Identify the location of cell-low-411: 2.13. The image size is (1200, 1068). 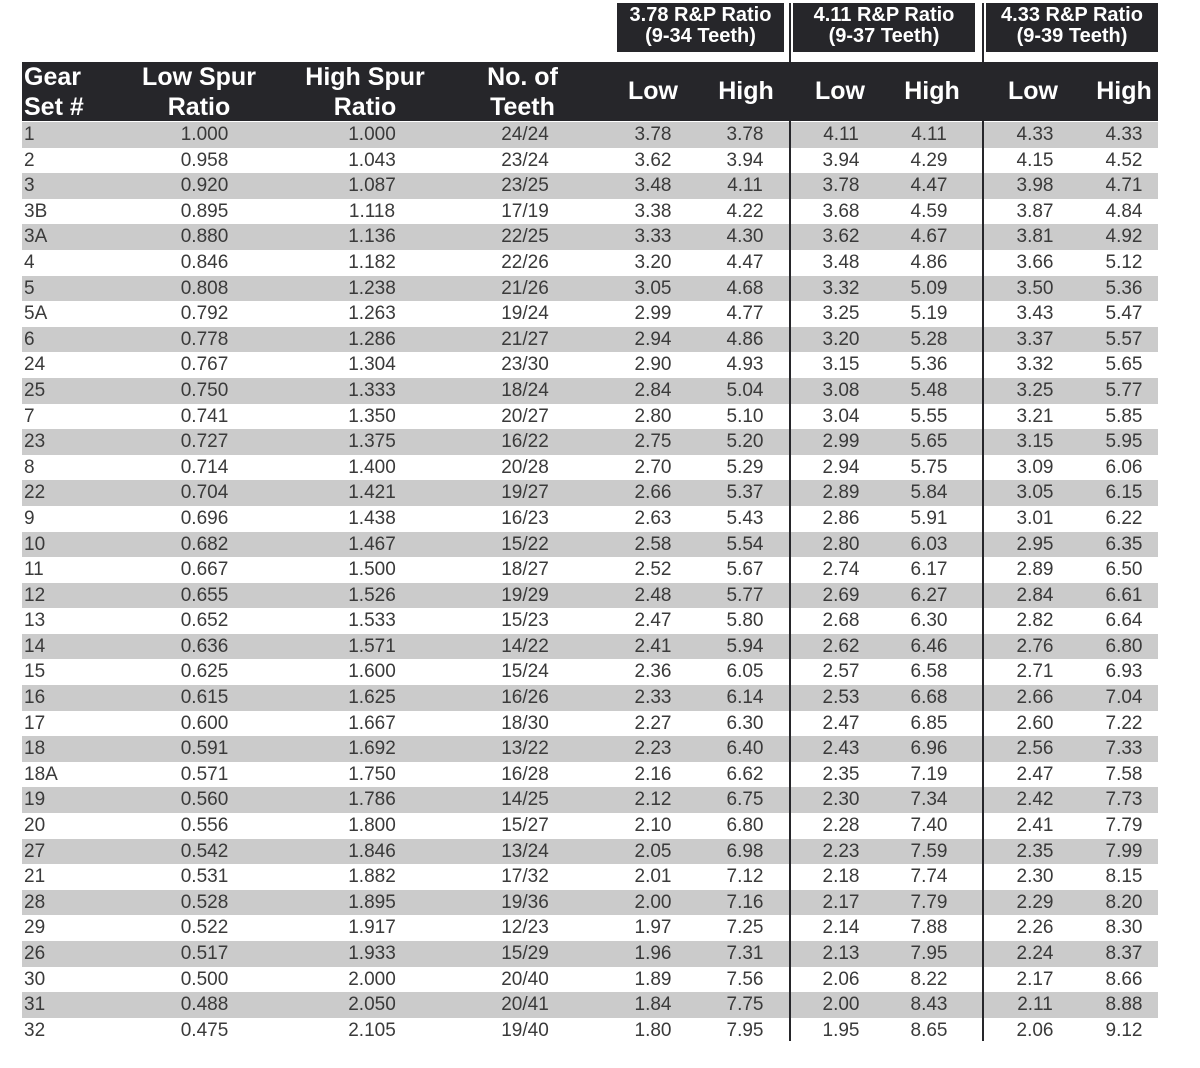
(841, 953).